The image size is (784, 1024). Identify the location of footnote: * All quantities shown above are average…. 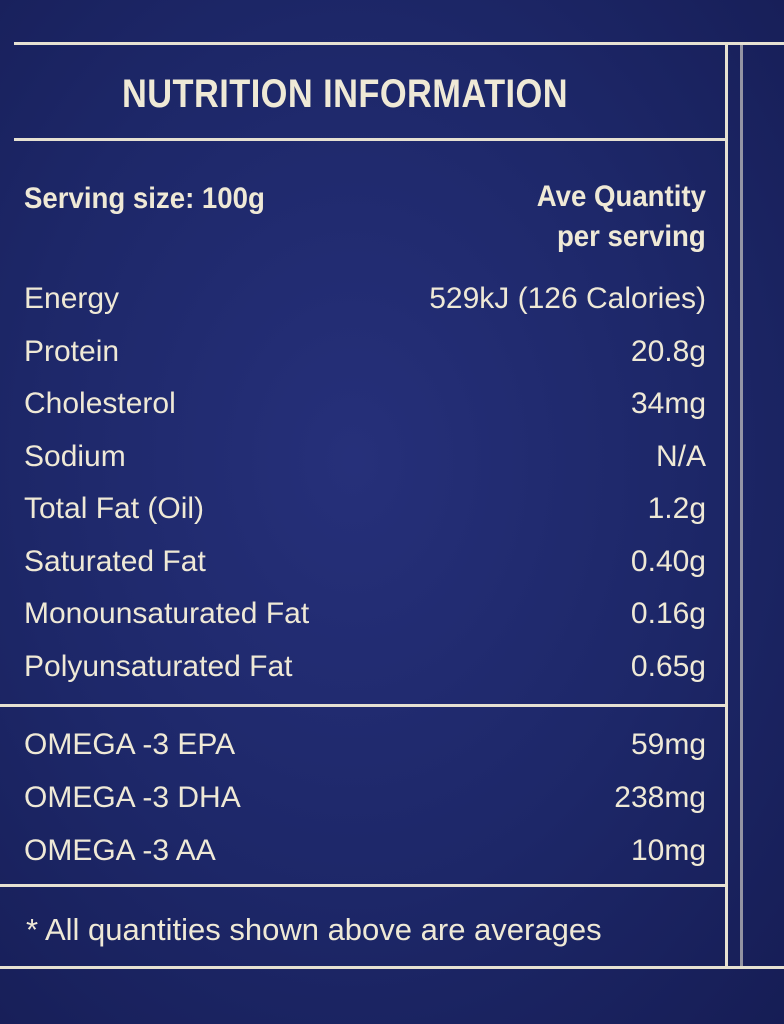
(314, 929).